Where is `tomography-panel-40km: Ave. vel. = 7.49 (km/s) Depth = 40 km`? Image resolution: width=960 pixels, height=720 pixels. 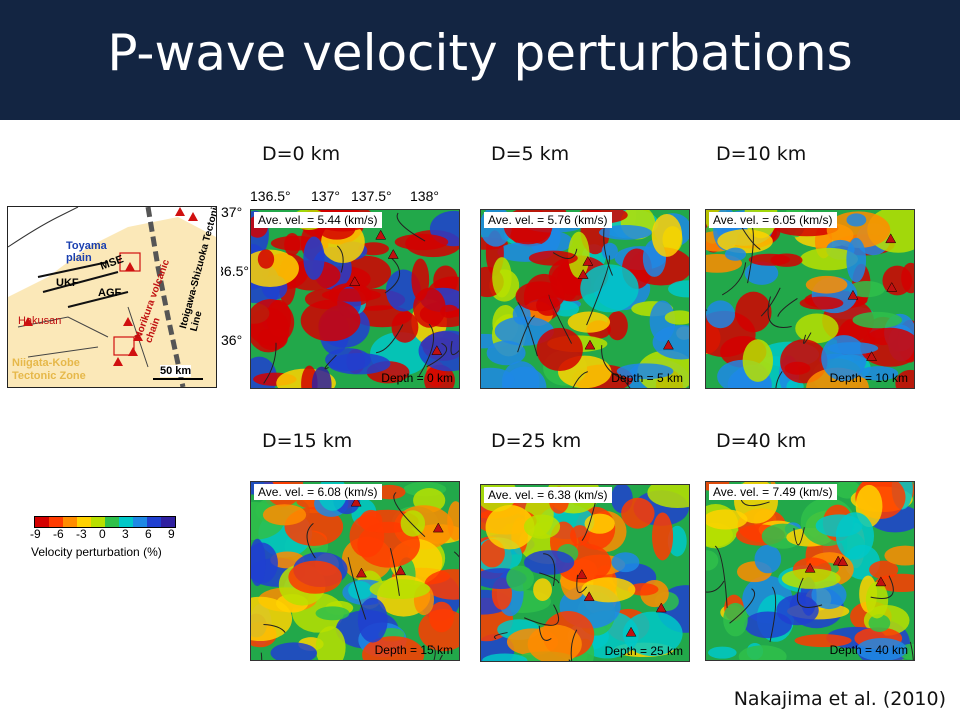
tomography-panel-40km: Ave. vel. = 7.49 (km/s) Depth = 40 km is located at coordinates (810, 571).